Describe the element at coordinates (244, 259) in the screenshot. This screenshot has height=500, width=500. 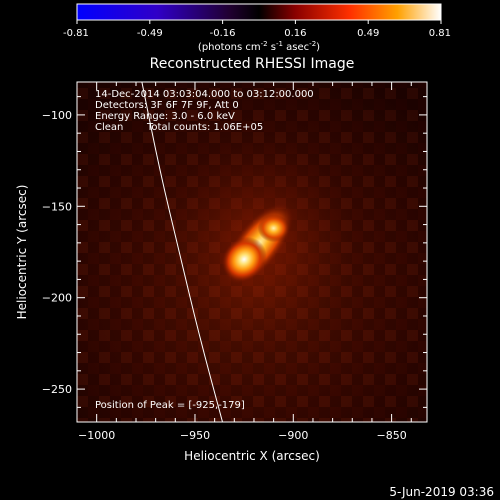
I see `source-peak` at that location.